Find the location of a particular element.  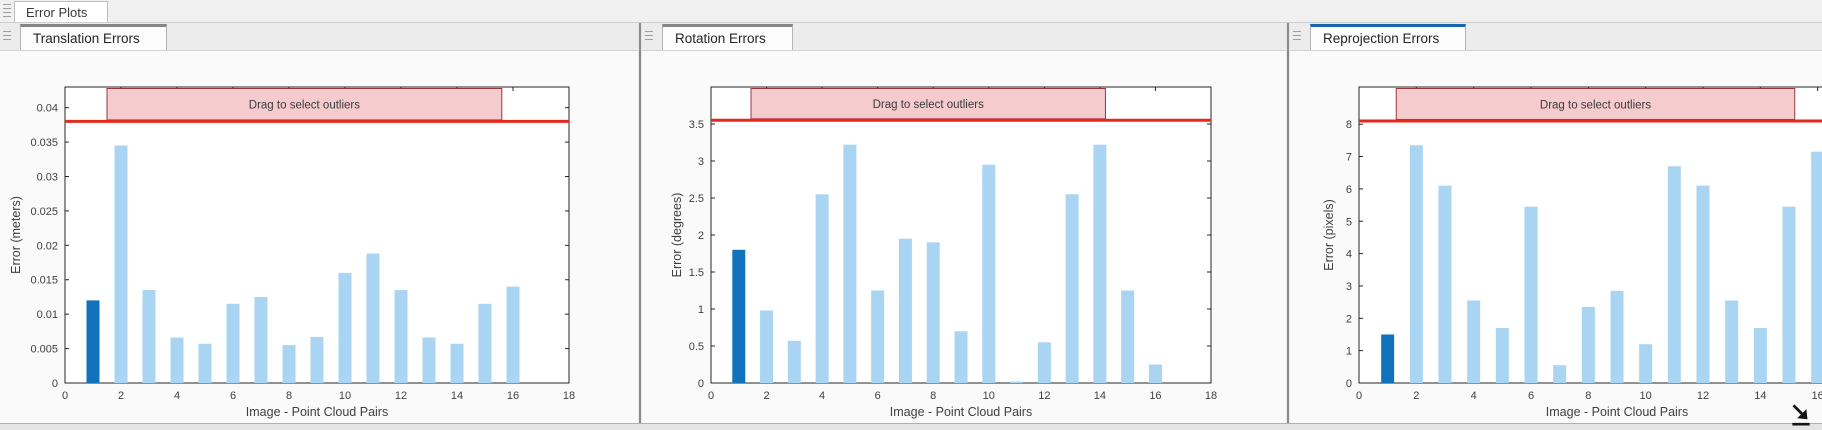

y-tick-label: 4 is located at coordinates (1349, 255).